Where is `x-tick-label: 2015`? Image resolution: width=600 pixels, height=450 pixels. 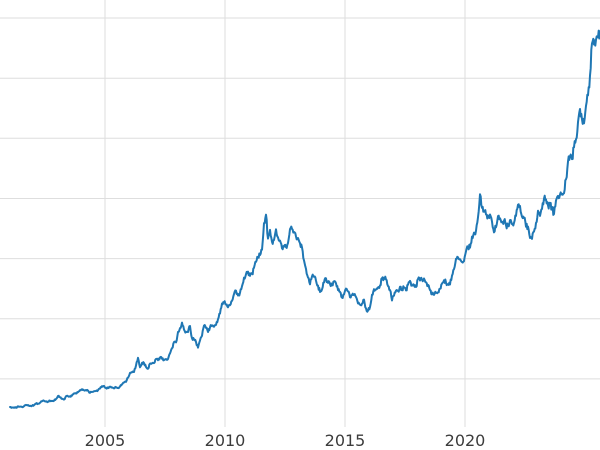
x-tick-label: 2015 is located at coordinates (345, 440).